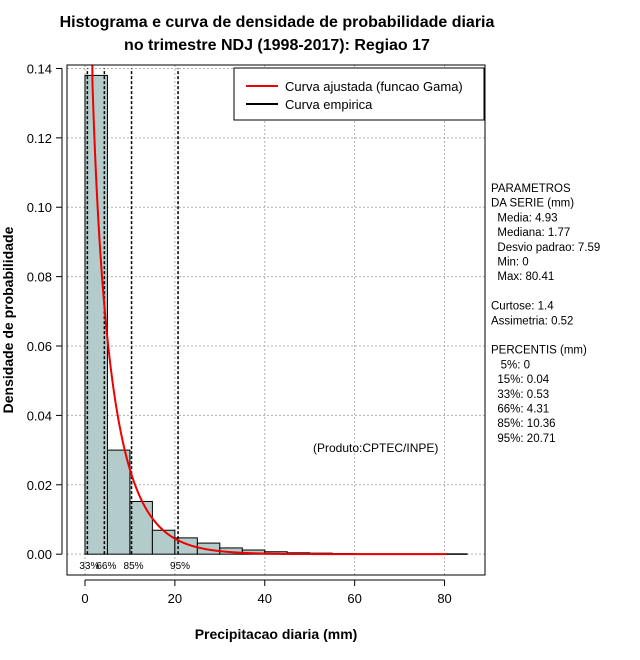 This screenshot has width=640, height=660. I want to click on stats-line: Max: 80.41, so click(522, 277).